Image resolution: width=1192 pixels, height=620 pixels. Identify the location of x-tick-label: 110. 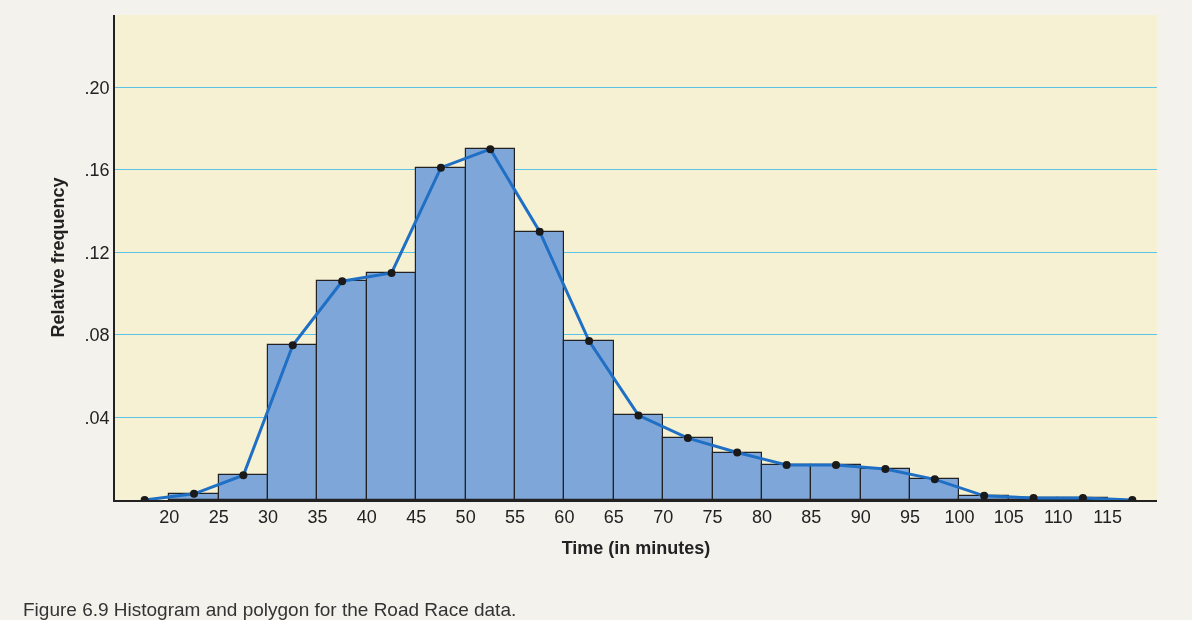
(1058, 517).